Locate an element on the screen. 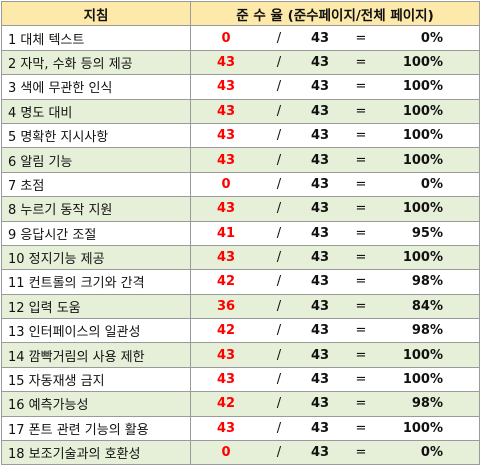  table-row: 12 입력 도움 36 / 43 = 84% is located at coordinates (240, 306).